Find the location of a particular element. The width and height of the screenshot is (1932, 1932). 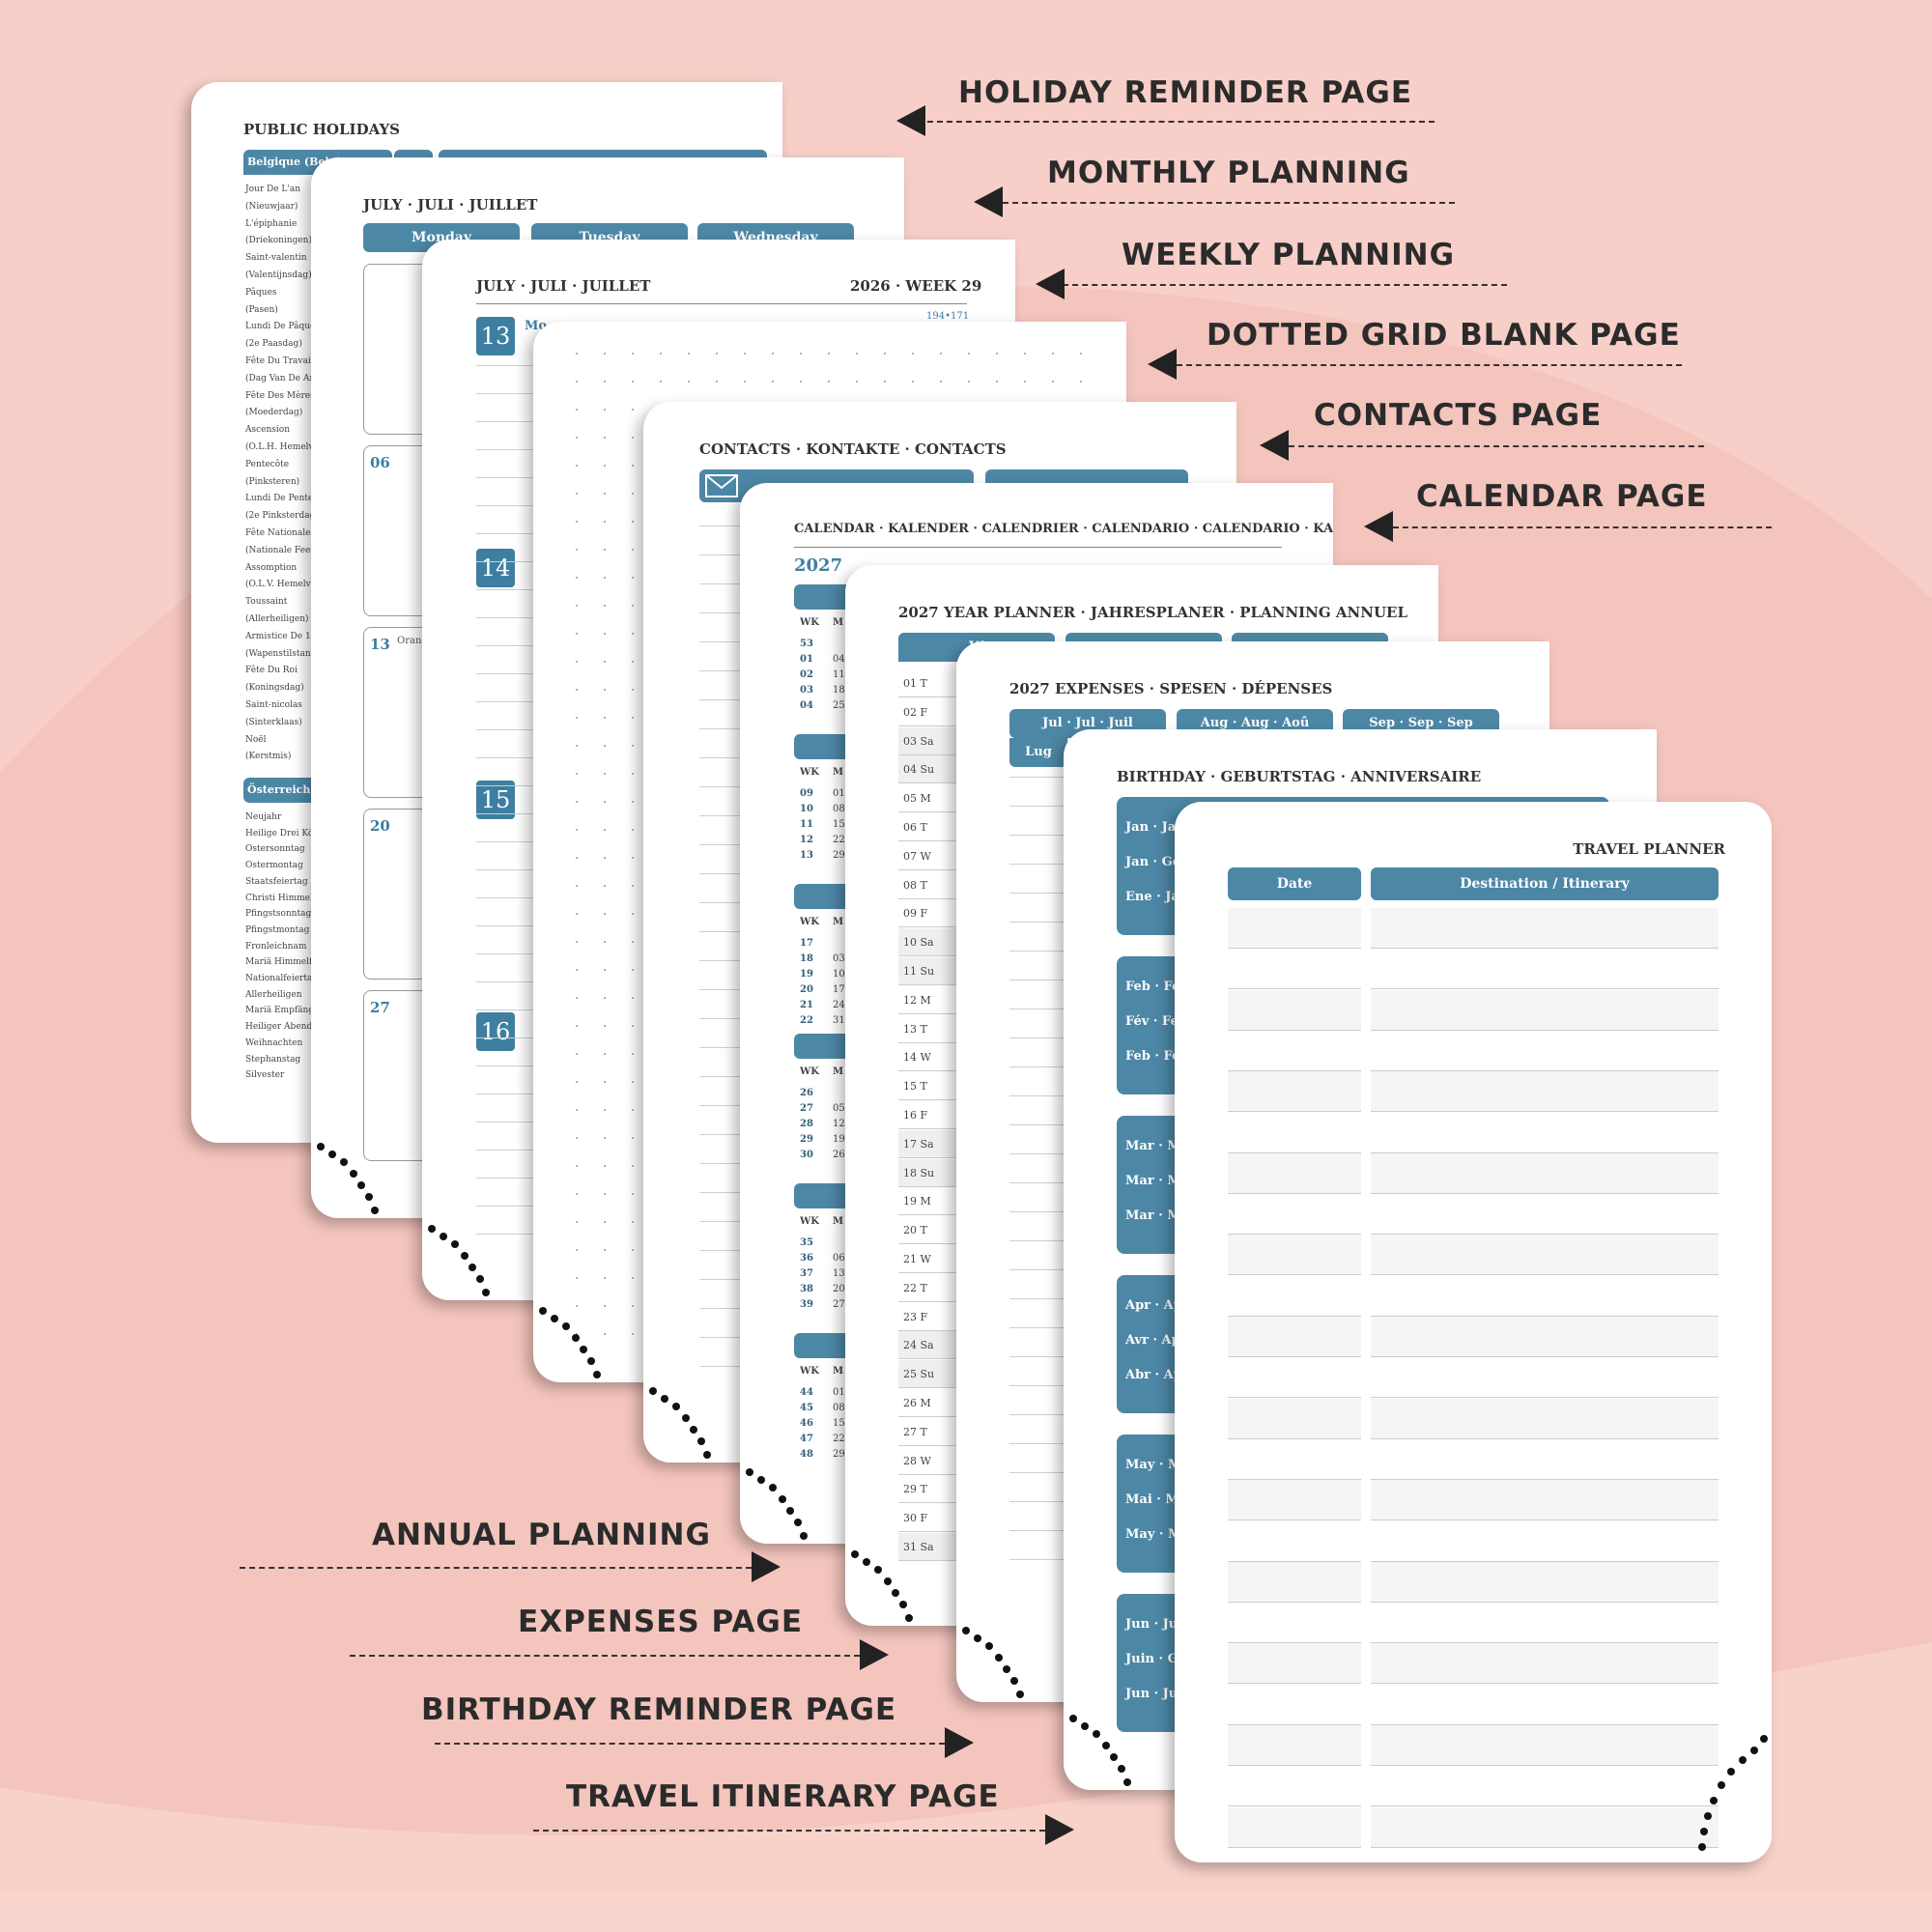

week-number: 27 is located at coordinates (806, 1108).